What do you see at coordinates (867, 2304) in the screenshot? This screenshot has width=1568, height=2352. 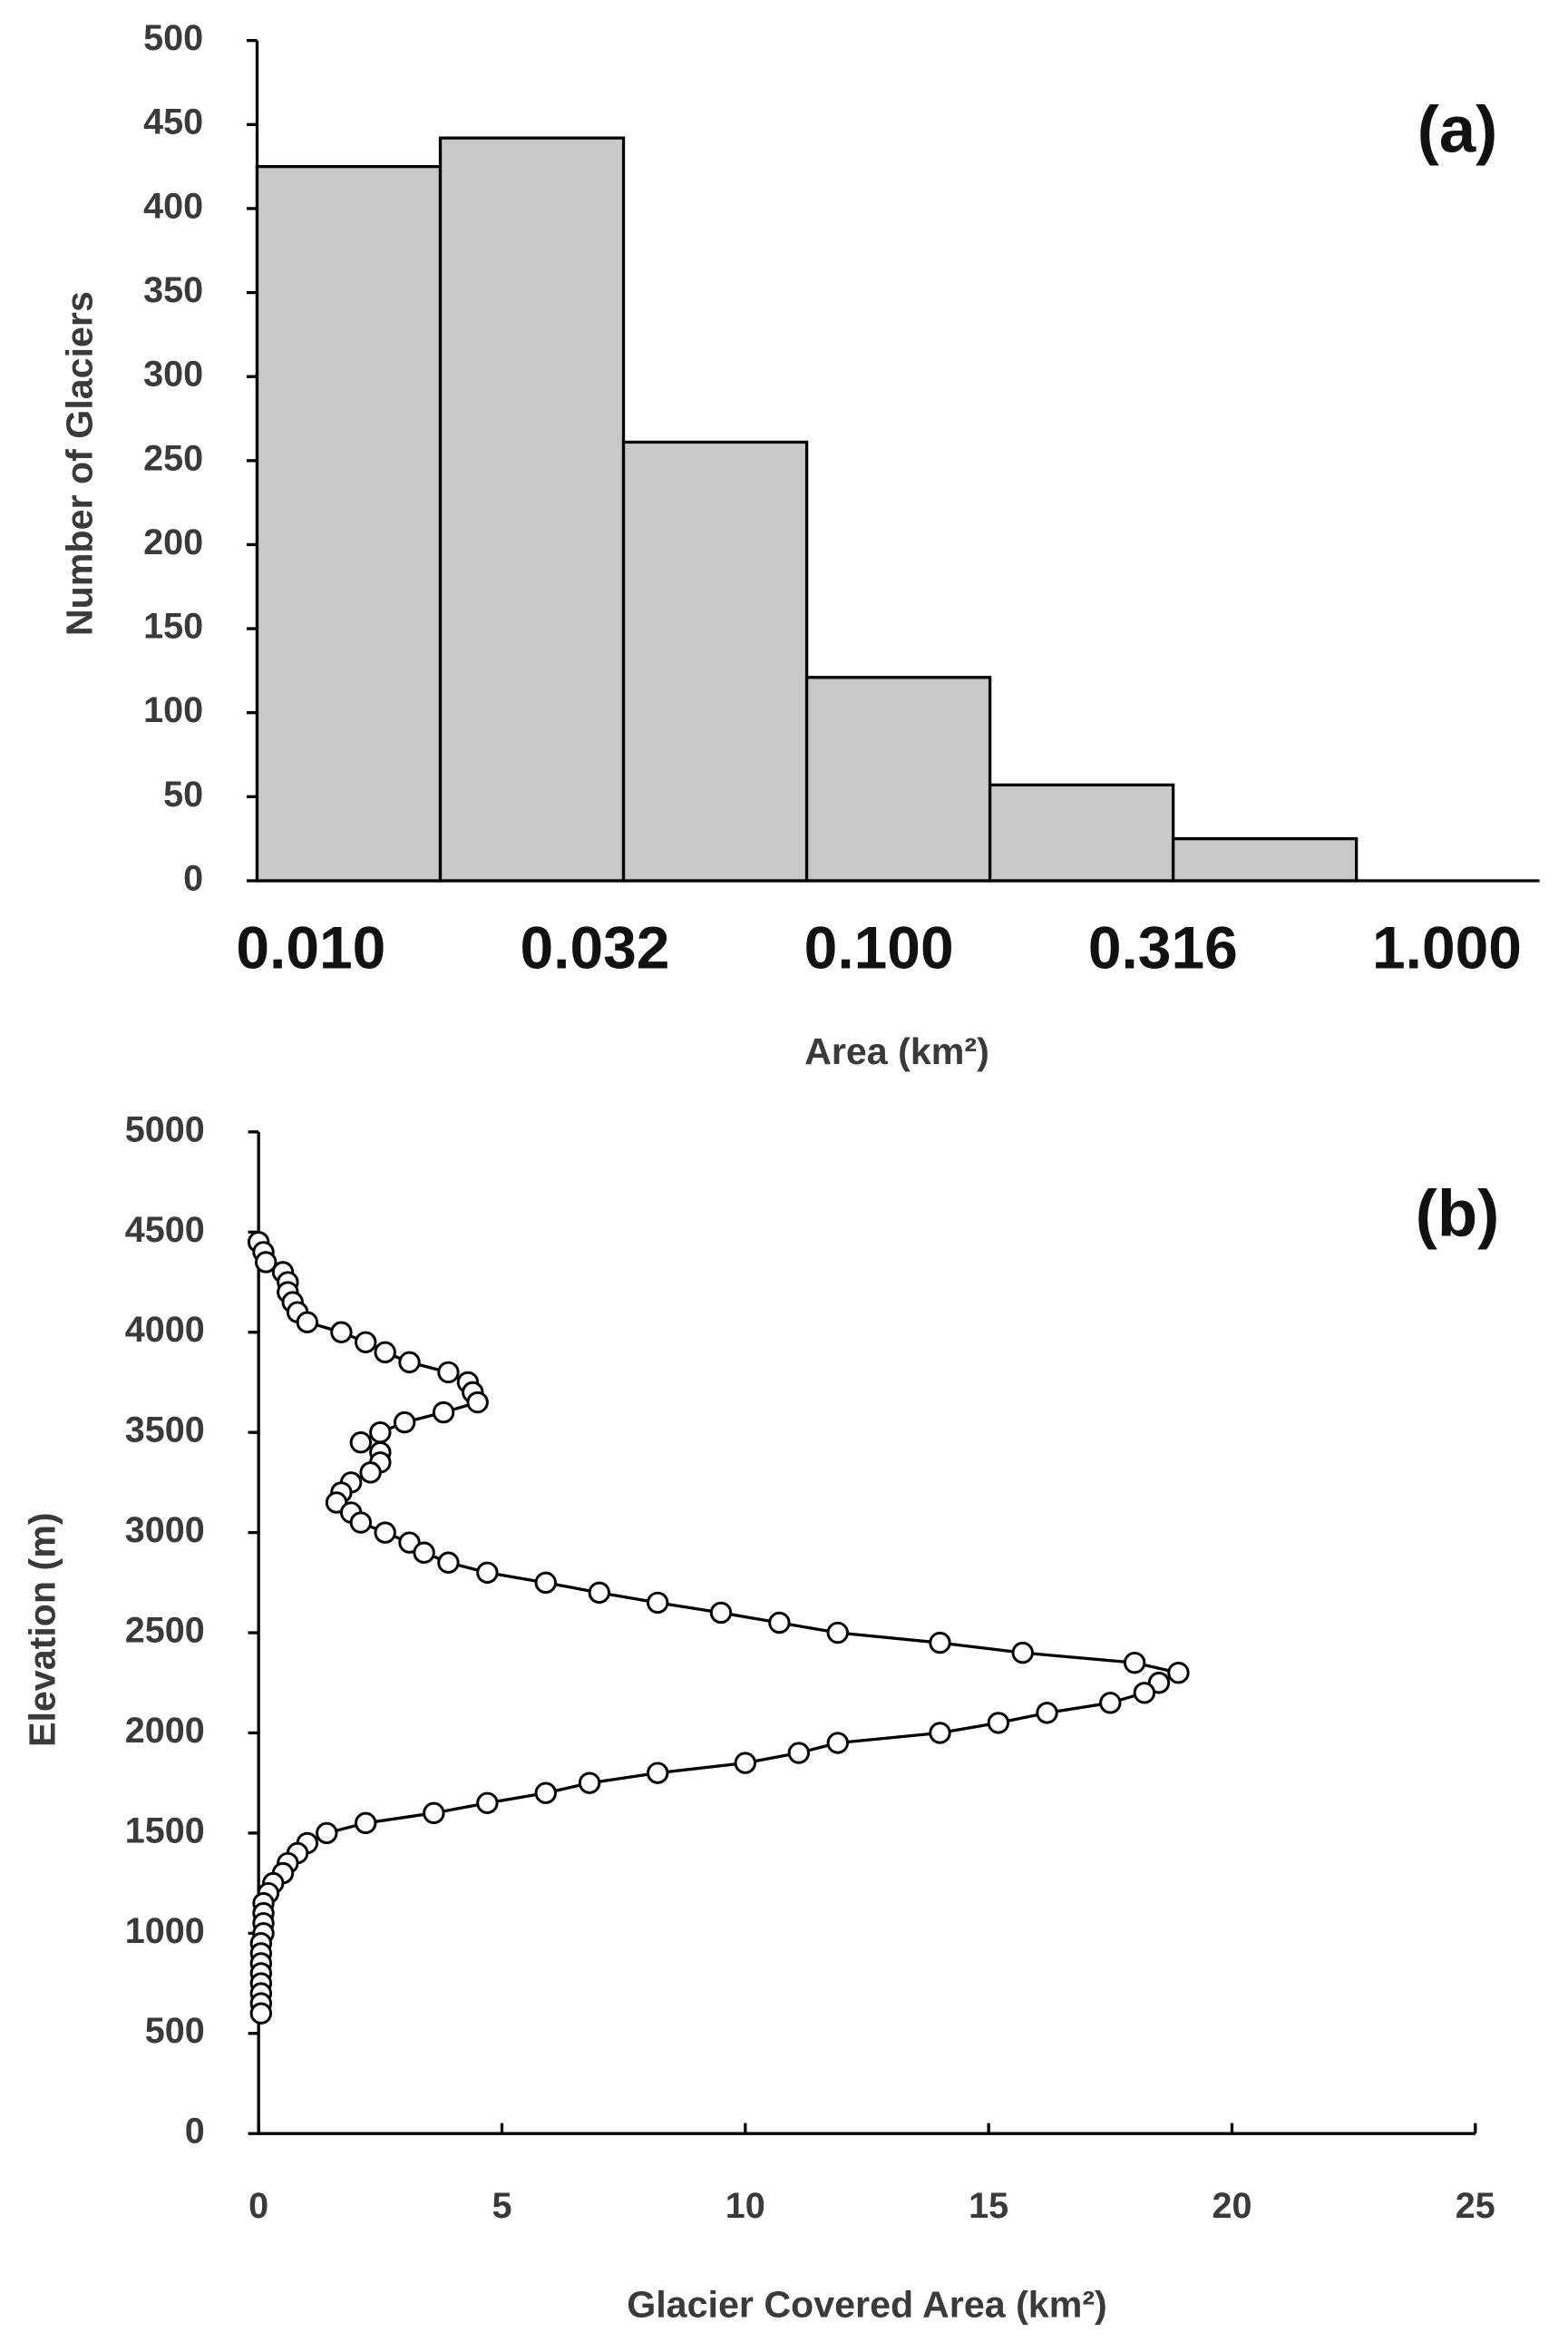 I see `x-axis-label: Glacier Covered Area (km²)` at bounding box center [867, 2304].